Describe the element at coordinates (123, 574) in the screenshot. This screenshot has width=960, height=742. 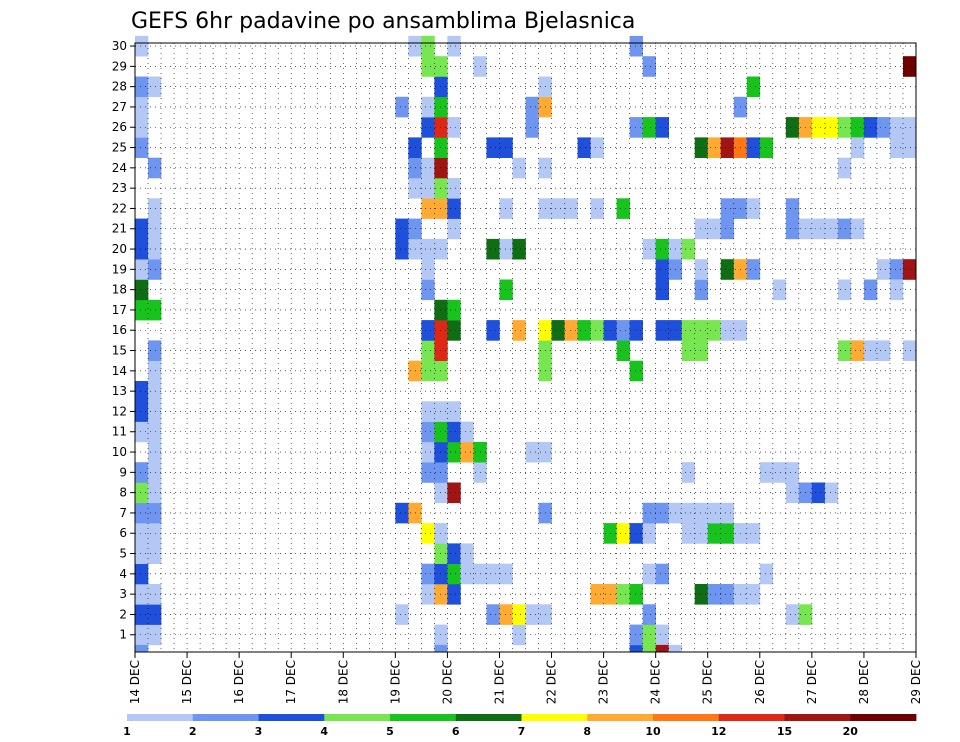
I see `y-tick-label: 4` at that location.